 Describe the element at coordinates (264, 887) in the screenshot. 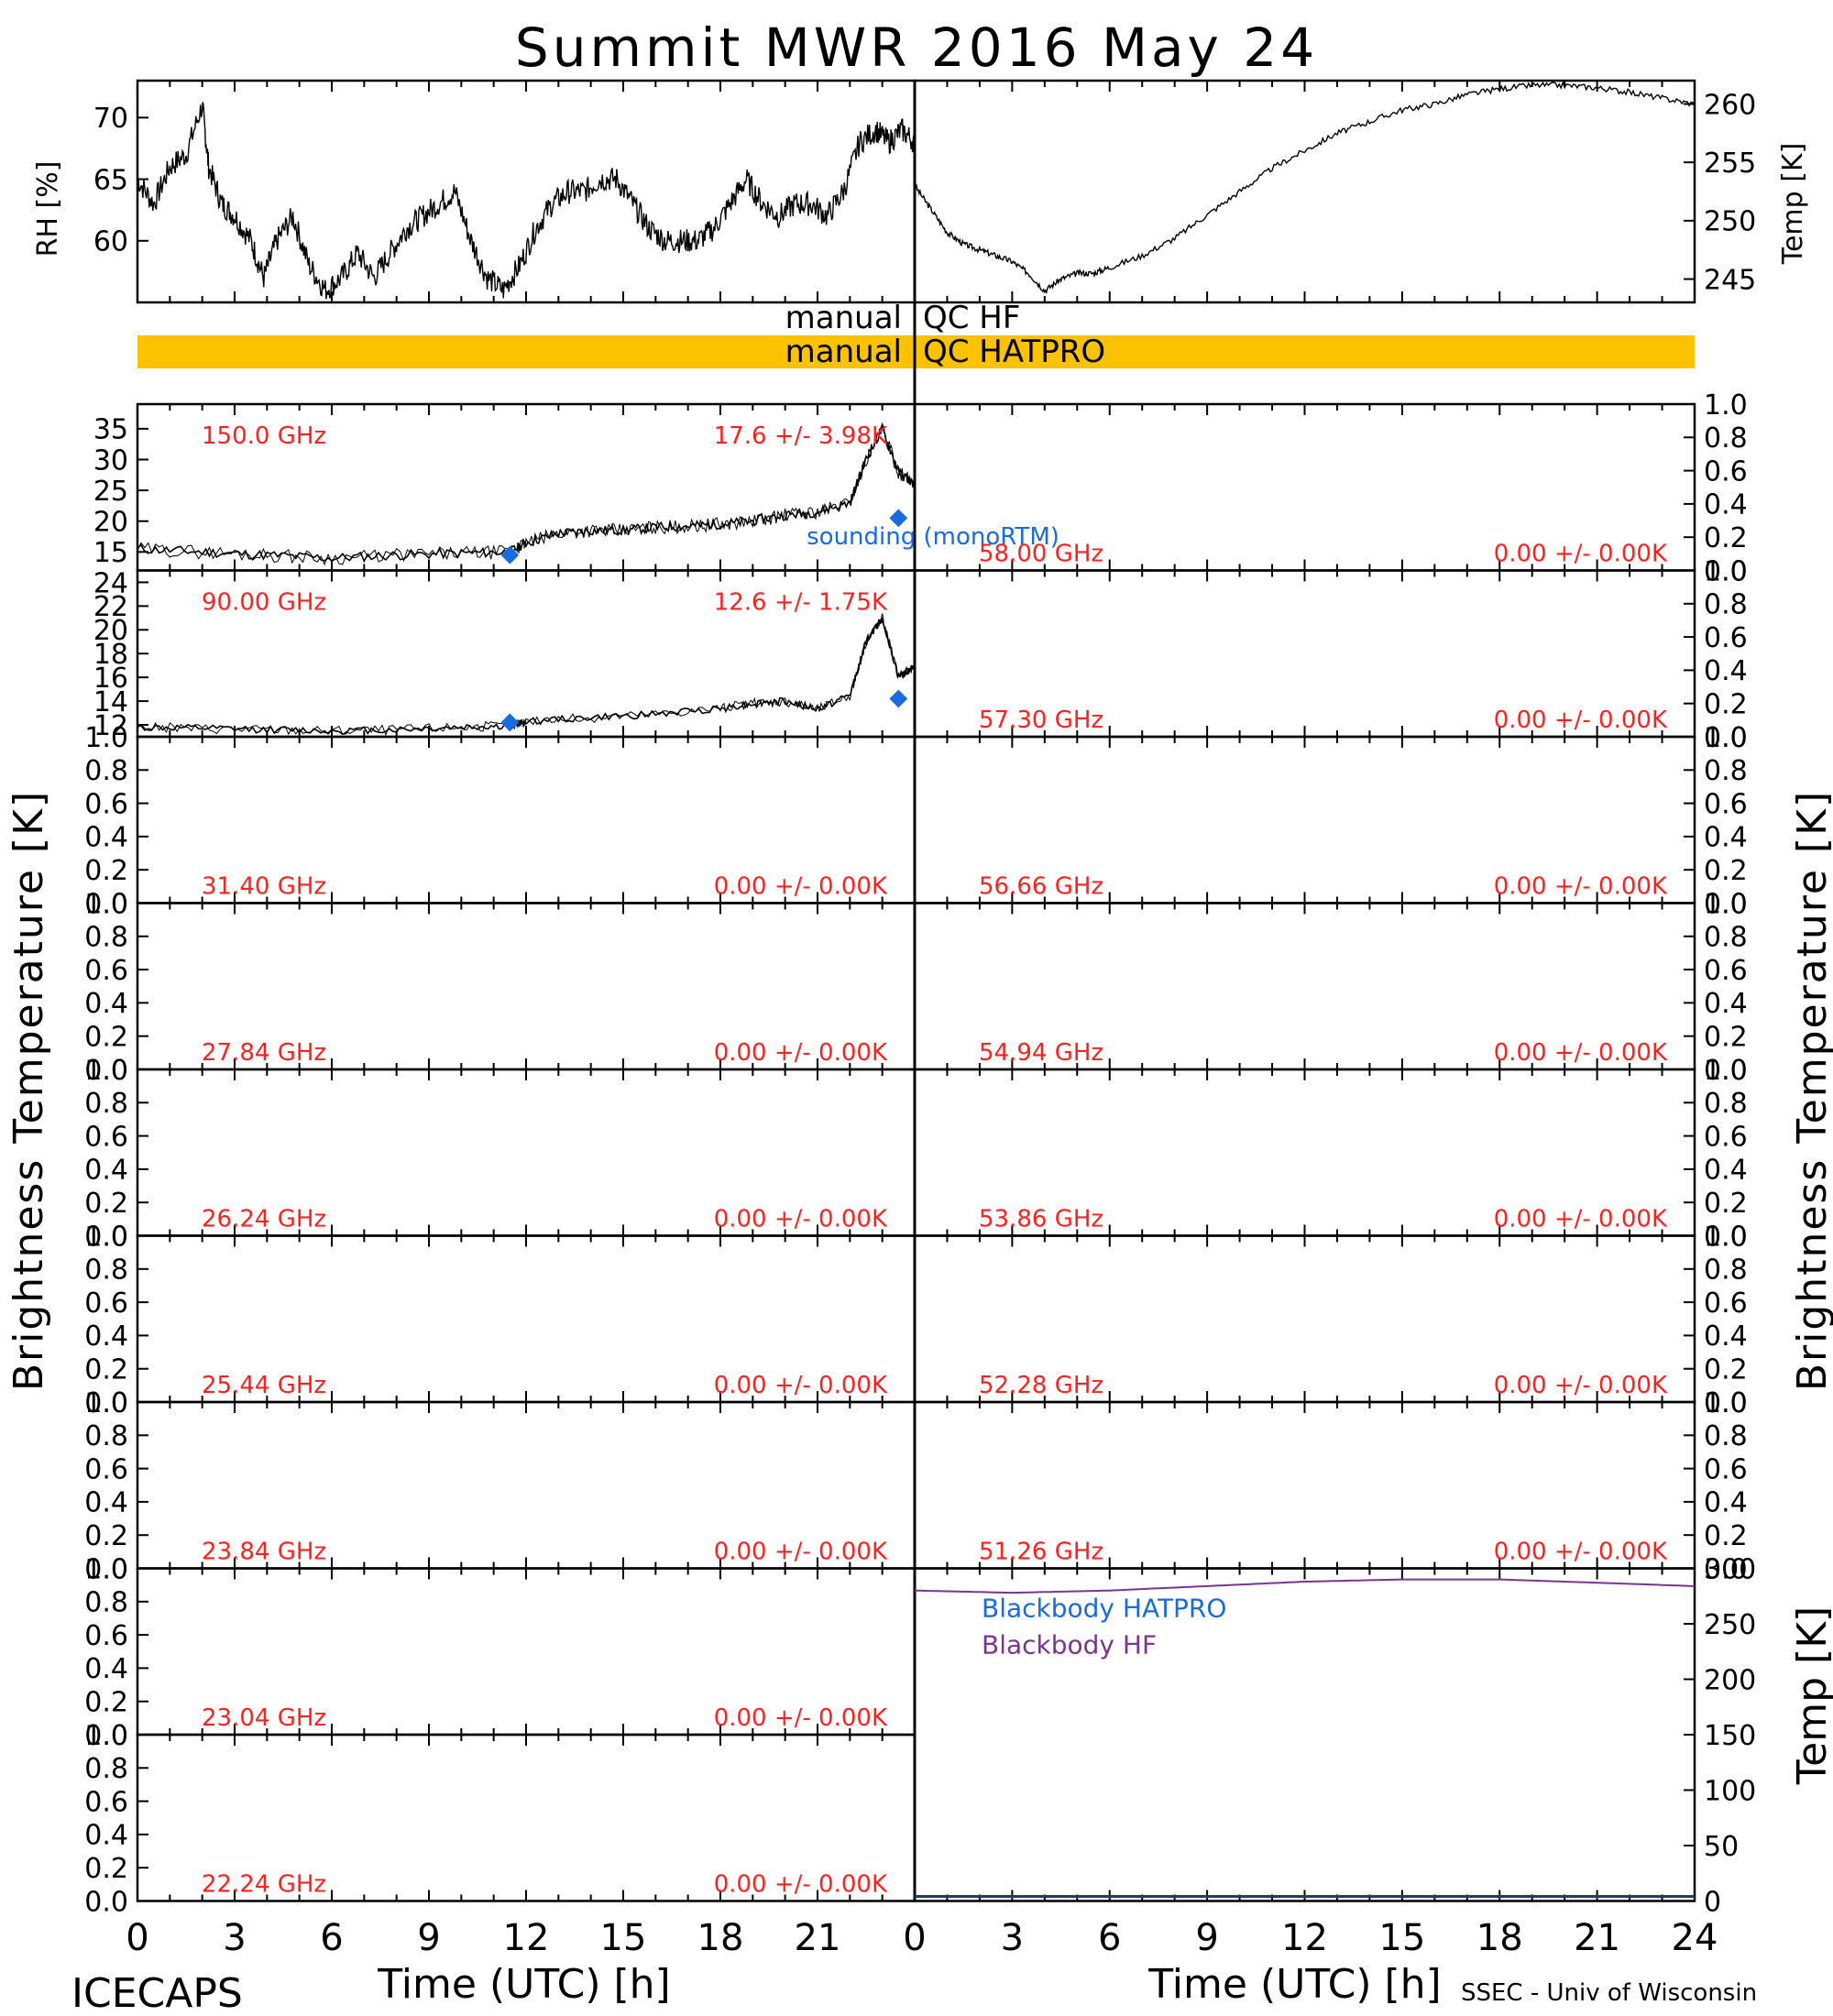

I see `left-row2-channel-label: 31.40 GHz` at that location.